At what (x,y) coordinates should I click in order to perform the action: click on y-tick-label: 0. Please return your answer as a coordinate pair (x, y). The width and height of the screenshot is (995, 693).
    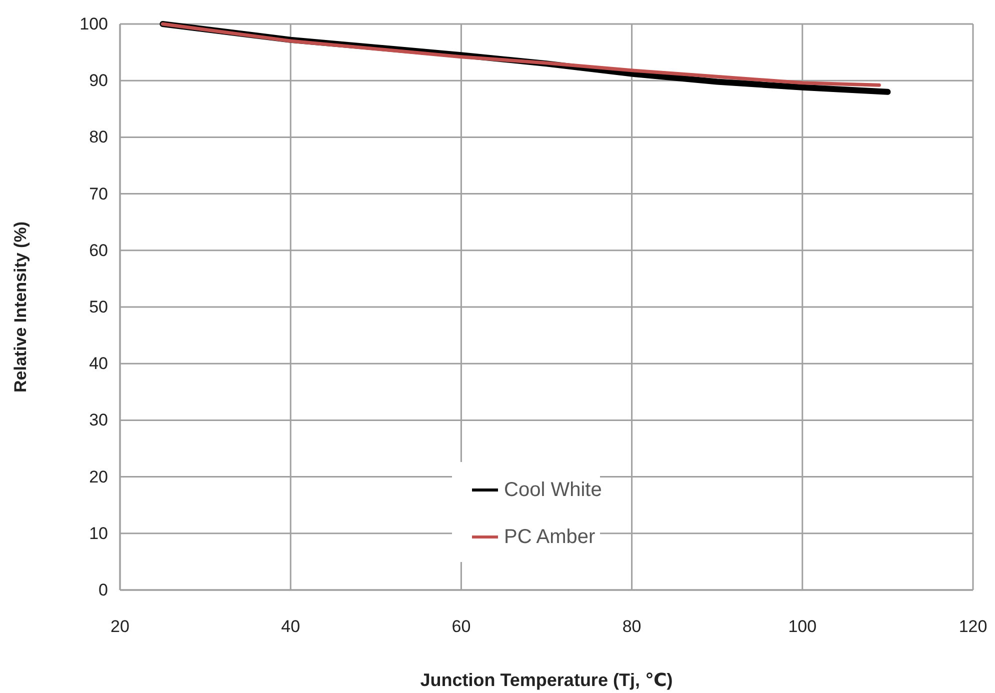
    Looking at the image, I should click on (103, 590).